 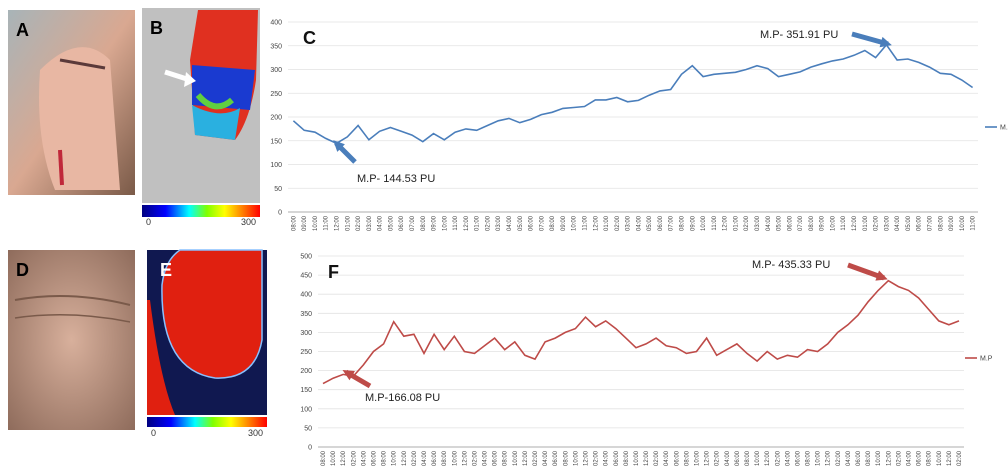 I want to click on heatmap-e, so click(x=207, y=338).